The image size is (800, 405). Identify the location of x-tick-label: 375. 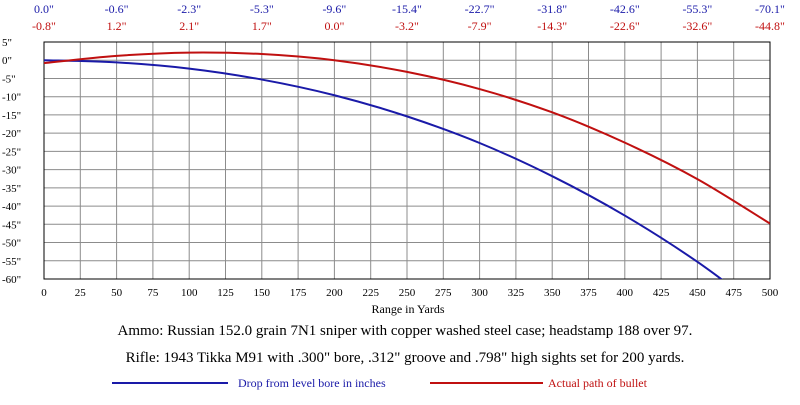
(588, 293).